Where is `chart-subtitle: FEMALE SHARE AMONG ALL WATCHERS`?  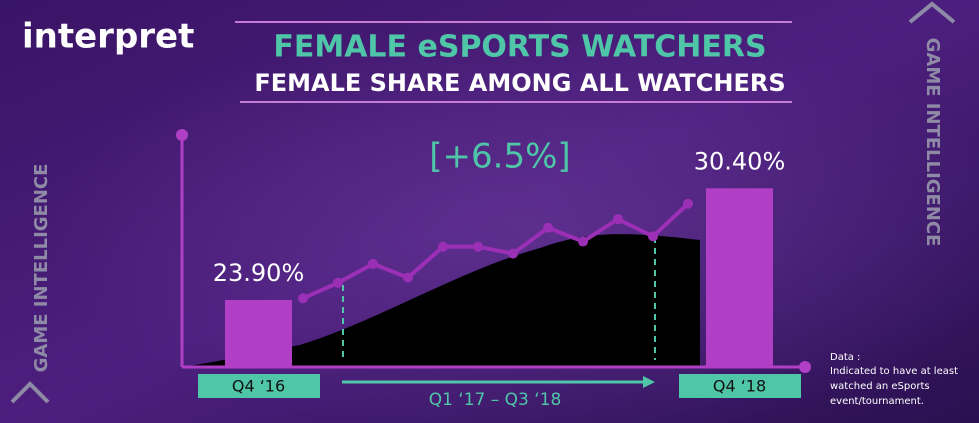 chart-subtitle: FEMALE SHARE AMONG ALL WATCHERS is located at coordinates (519, 83).